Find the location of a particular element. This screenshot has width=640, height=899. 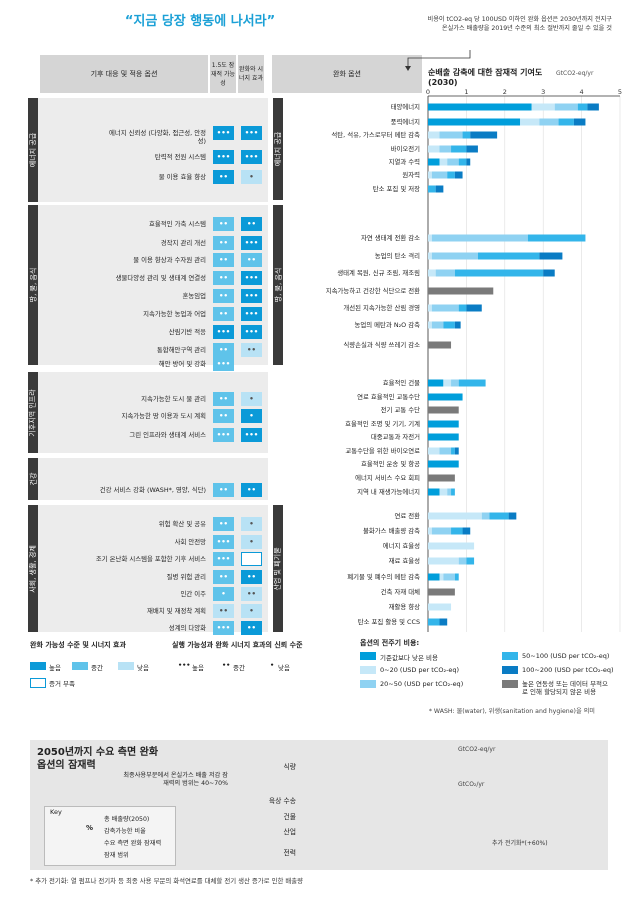

key-item-4: 잠재 범위 is located at coordinates (116, 855).